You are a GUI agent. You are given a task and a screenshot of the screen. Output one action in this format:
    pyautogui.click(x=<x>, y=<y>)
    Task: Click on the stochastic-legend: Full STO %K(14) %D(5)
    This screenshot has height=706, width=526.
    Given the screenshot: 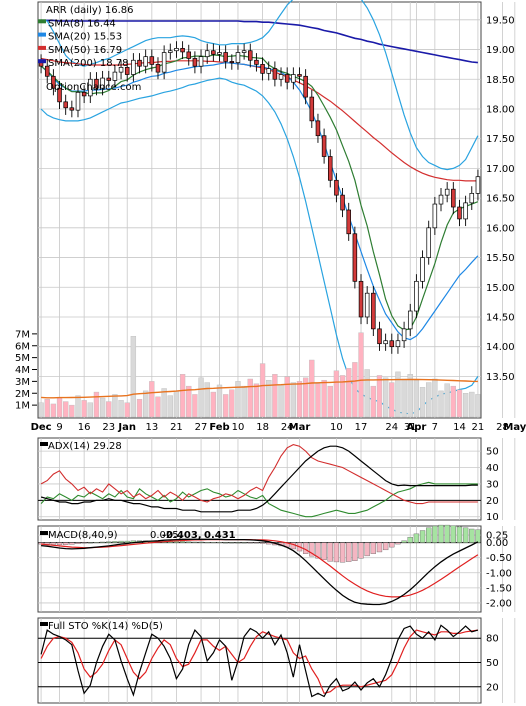 What is the action you would take?
    pyautogui.click(x=105, y=626)
    